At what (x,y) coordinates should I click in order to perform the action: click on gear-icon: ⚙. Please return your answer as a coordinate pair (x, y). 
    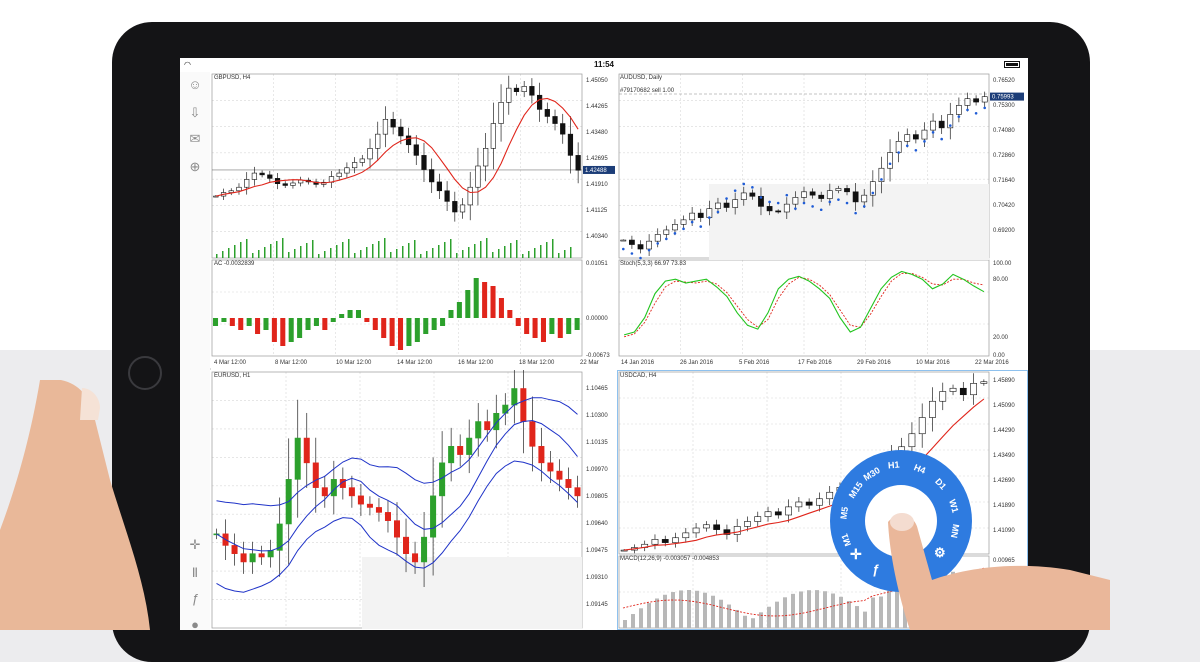
    Looking at the image, I should click on (940, 552).